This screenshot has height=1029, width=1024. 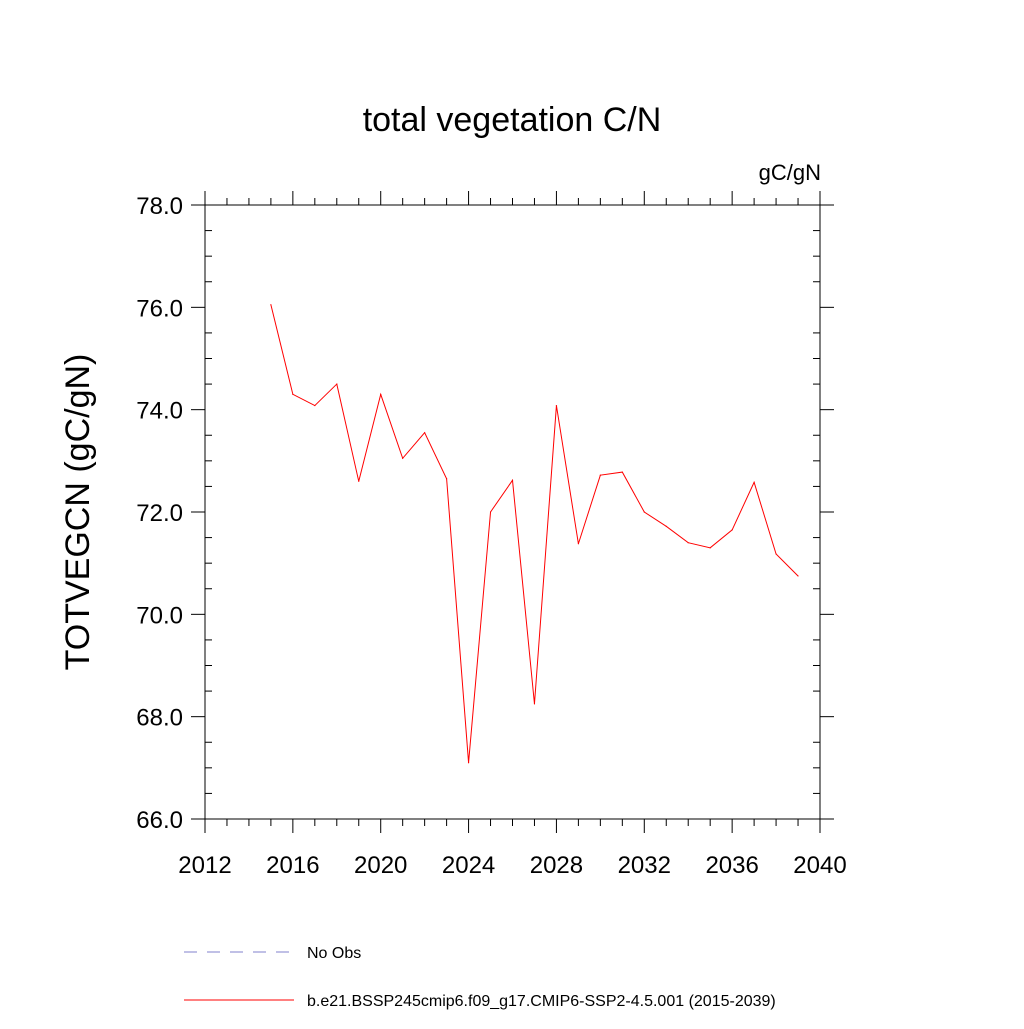 I want to click on units-label: gC/gN, so click(x=790, y=172).